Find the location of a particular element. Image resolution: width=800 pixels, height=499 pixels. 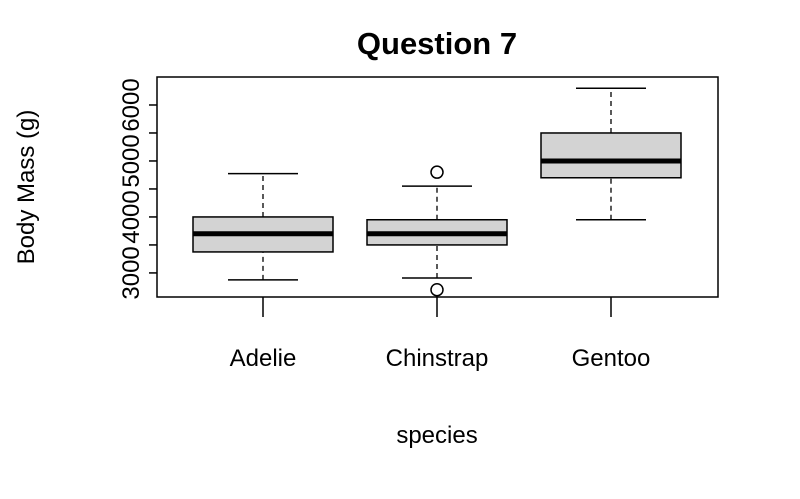

x-tick-label: Chinstrap is located at coordinates (437, 358).